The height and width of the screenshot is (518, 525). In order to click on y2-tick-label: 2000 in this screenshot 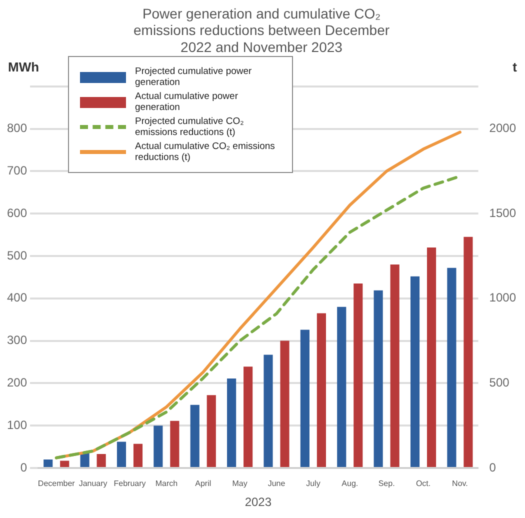, I will do `click(502, 128)`.